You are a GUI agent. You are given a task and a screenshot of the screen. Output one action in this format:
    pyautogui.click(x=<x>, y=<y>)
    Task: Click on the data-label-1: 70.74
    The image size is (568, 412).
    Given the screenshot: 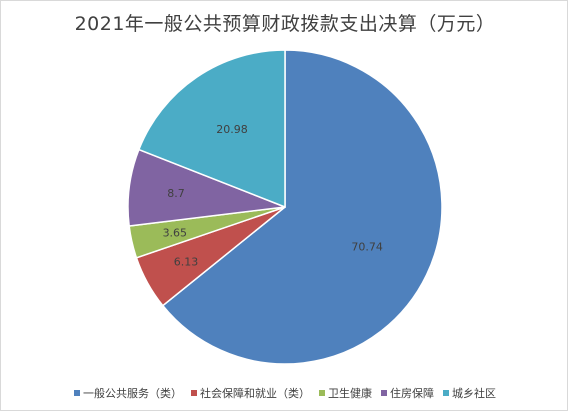 What is the action you would take?
    pyautogui.click(x=367, y=246)
    